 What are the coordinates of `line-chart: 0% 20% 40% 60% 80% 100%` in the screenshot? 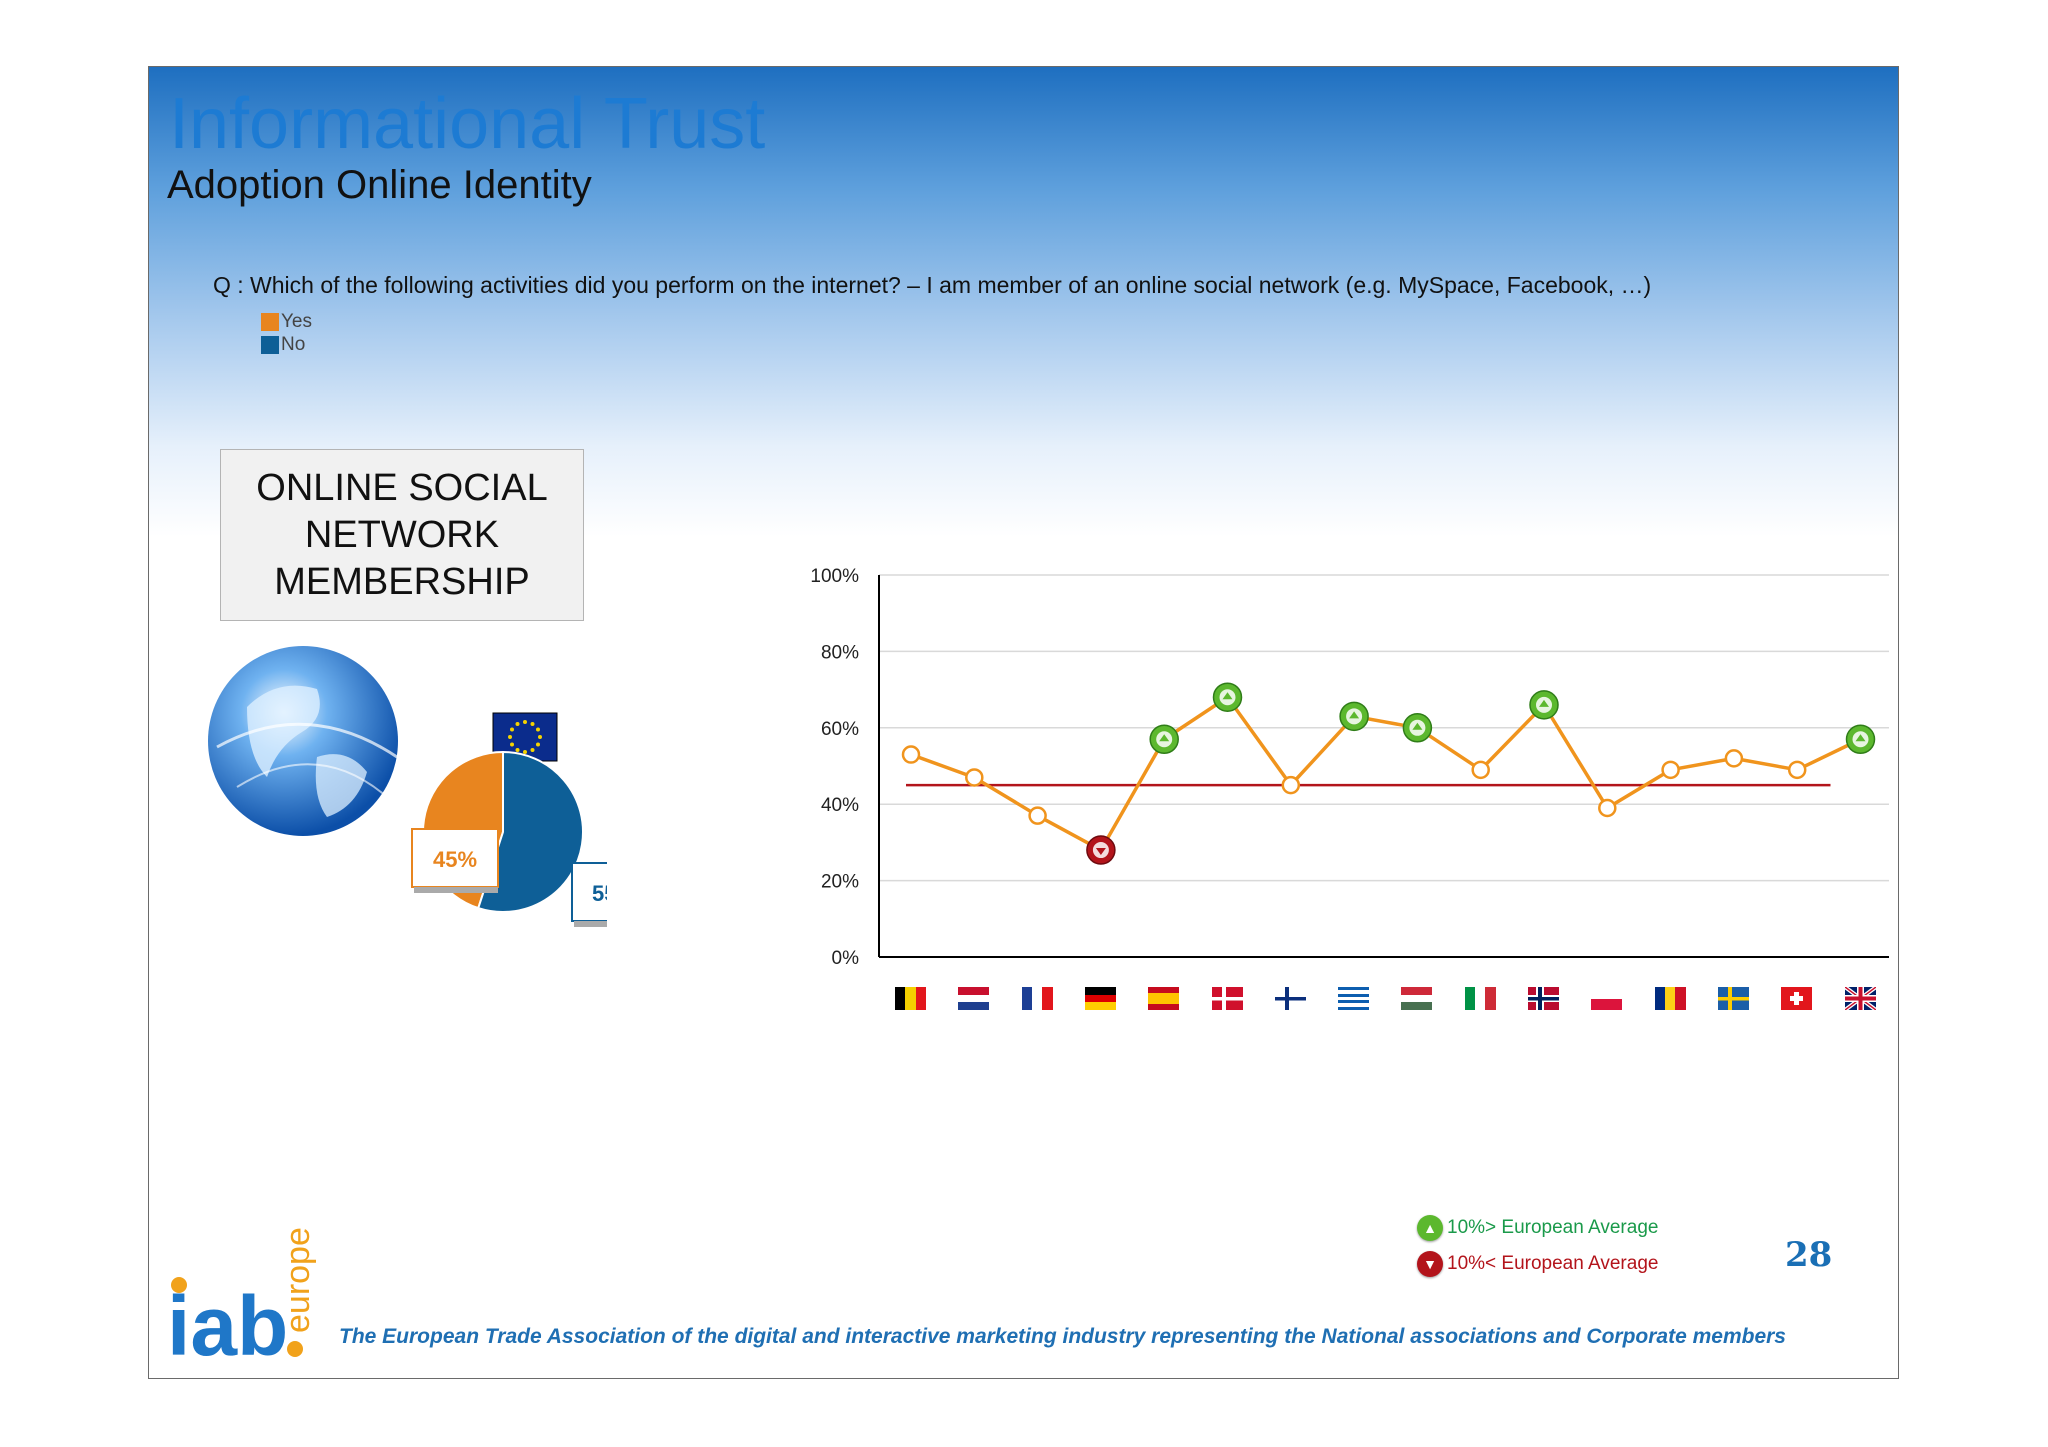 It's located at (1349, 767).